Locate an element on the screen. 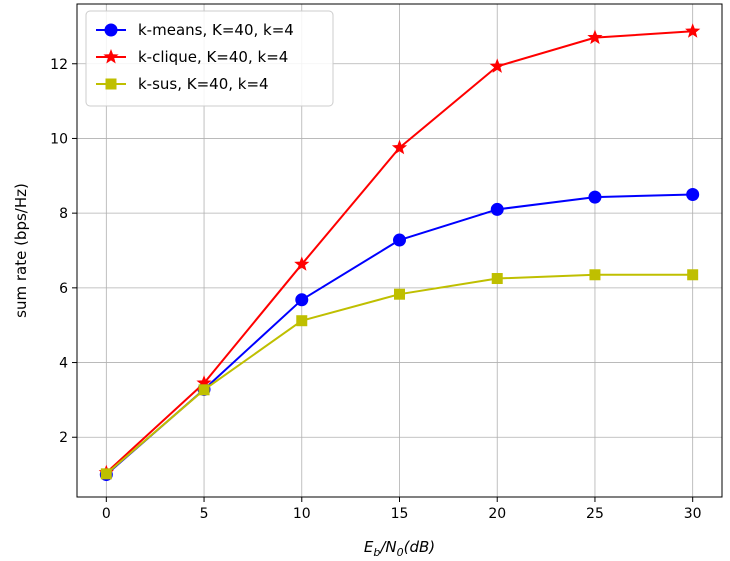 This screenshot has height=561, width=730. x-tick-label: 25 is located at coordinates (595, 514).